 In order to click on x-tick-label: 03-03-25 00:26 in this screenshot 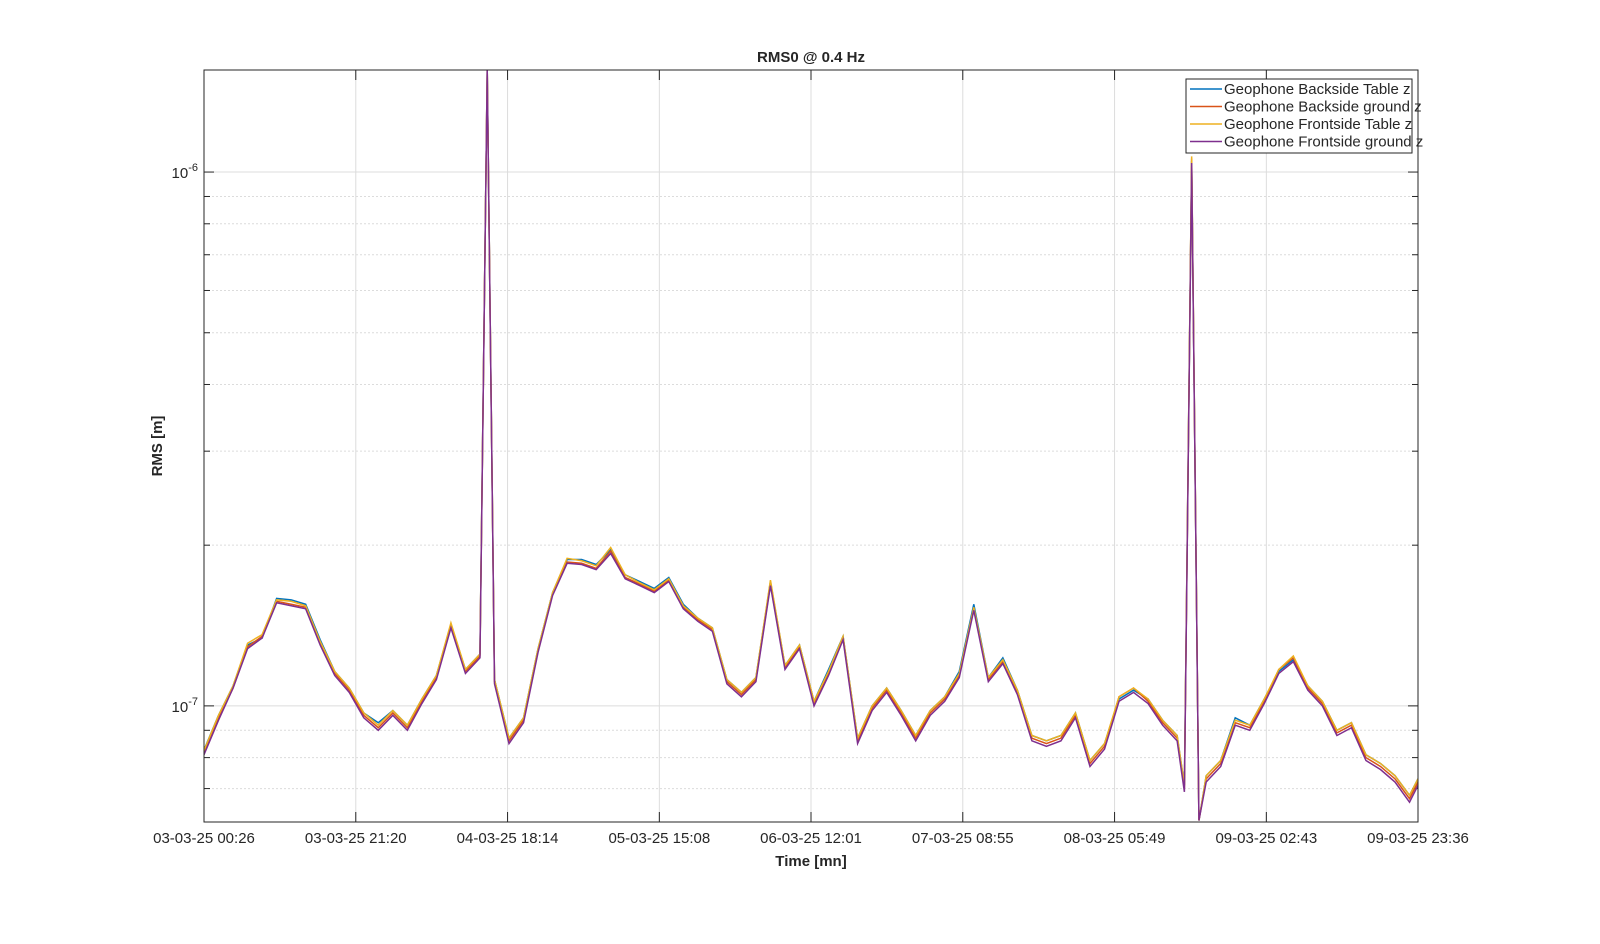, I will do `click(204, 838)`.